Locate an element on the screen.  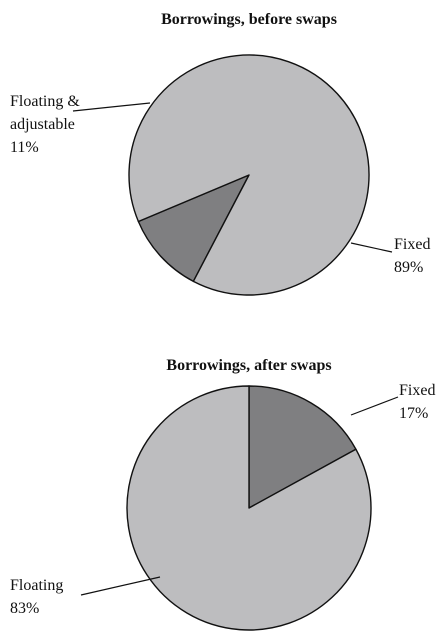
leader-line-fixed-before is located at coordinates (371, 247).